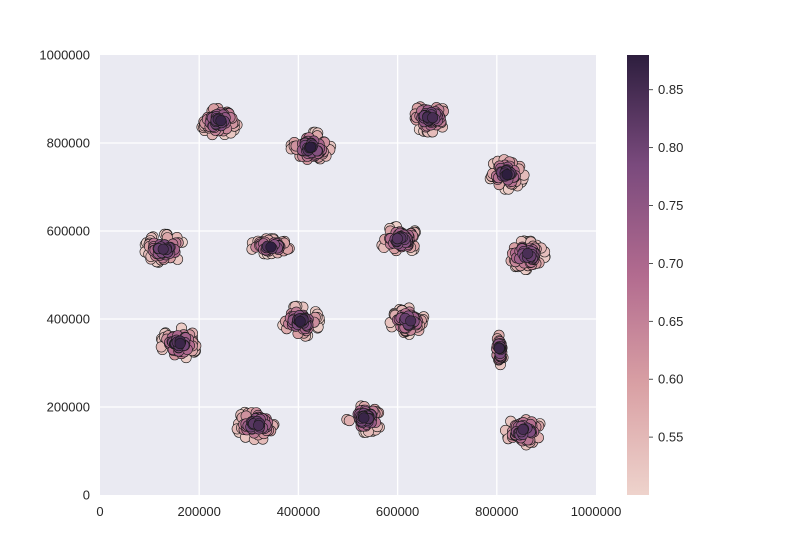 This screenshot has width=800, height=555. I want to click on x-axis-tick-labels: 0 200000 400000 600000 800000 1000000, so click(358, 511).